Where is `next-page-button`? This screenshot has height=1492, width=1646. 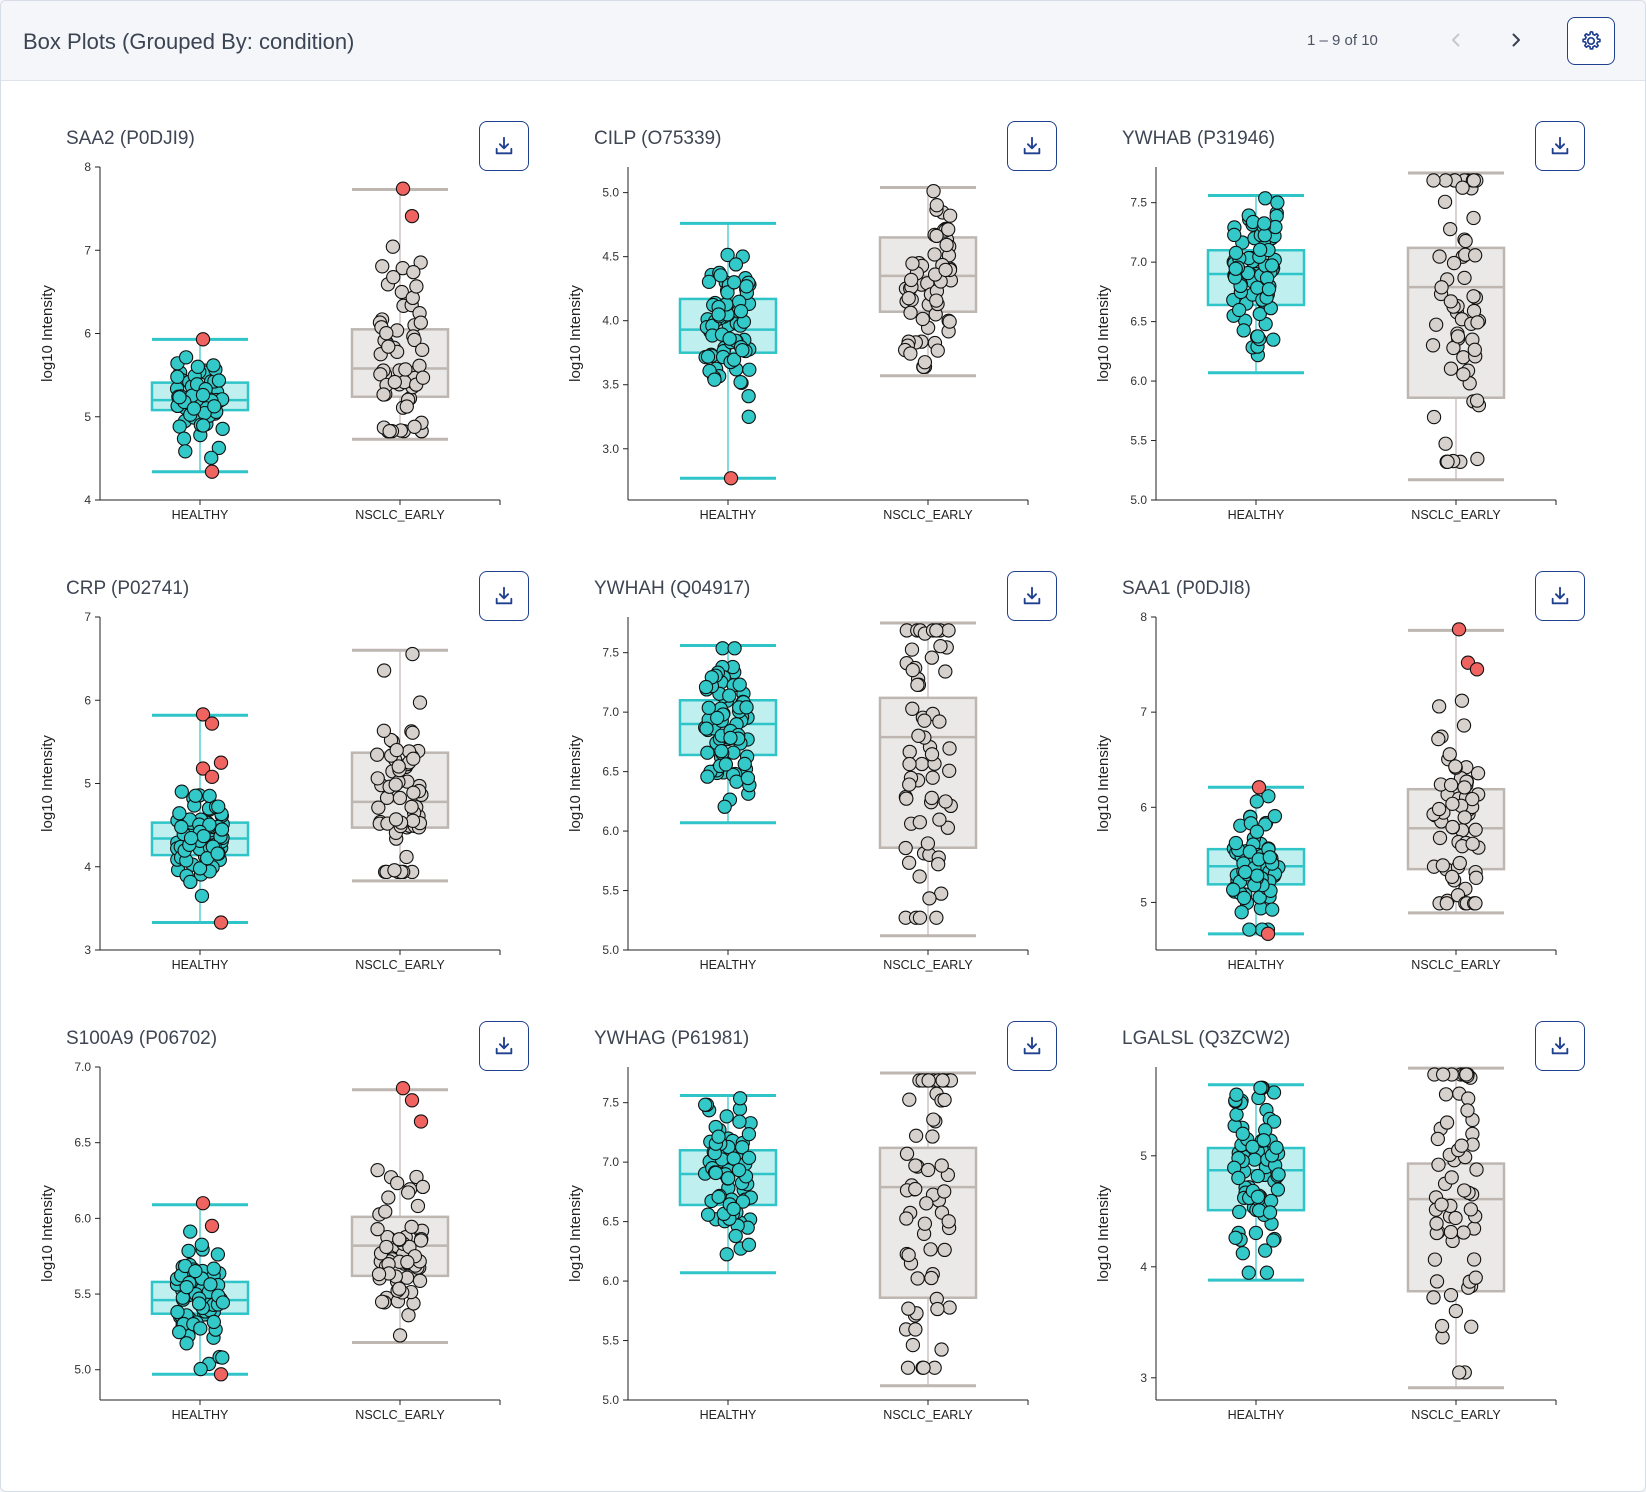 next-page-button is located at coordinates (1516, 40).